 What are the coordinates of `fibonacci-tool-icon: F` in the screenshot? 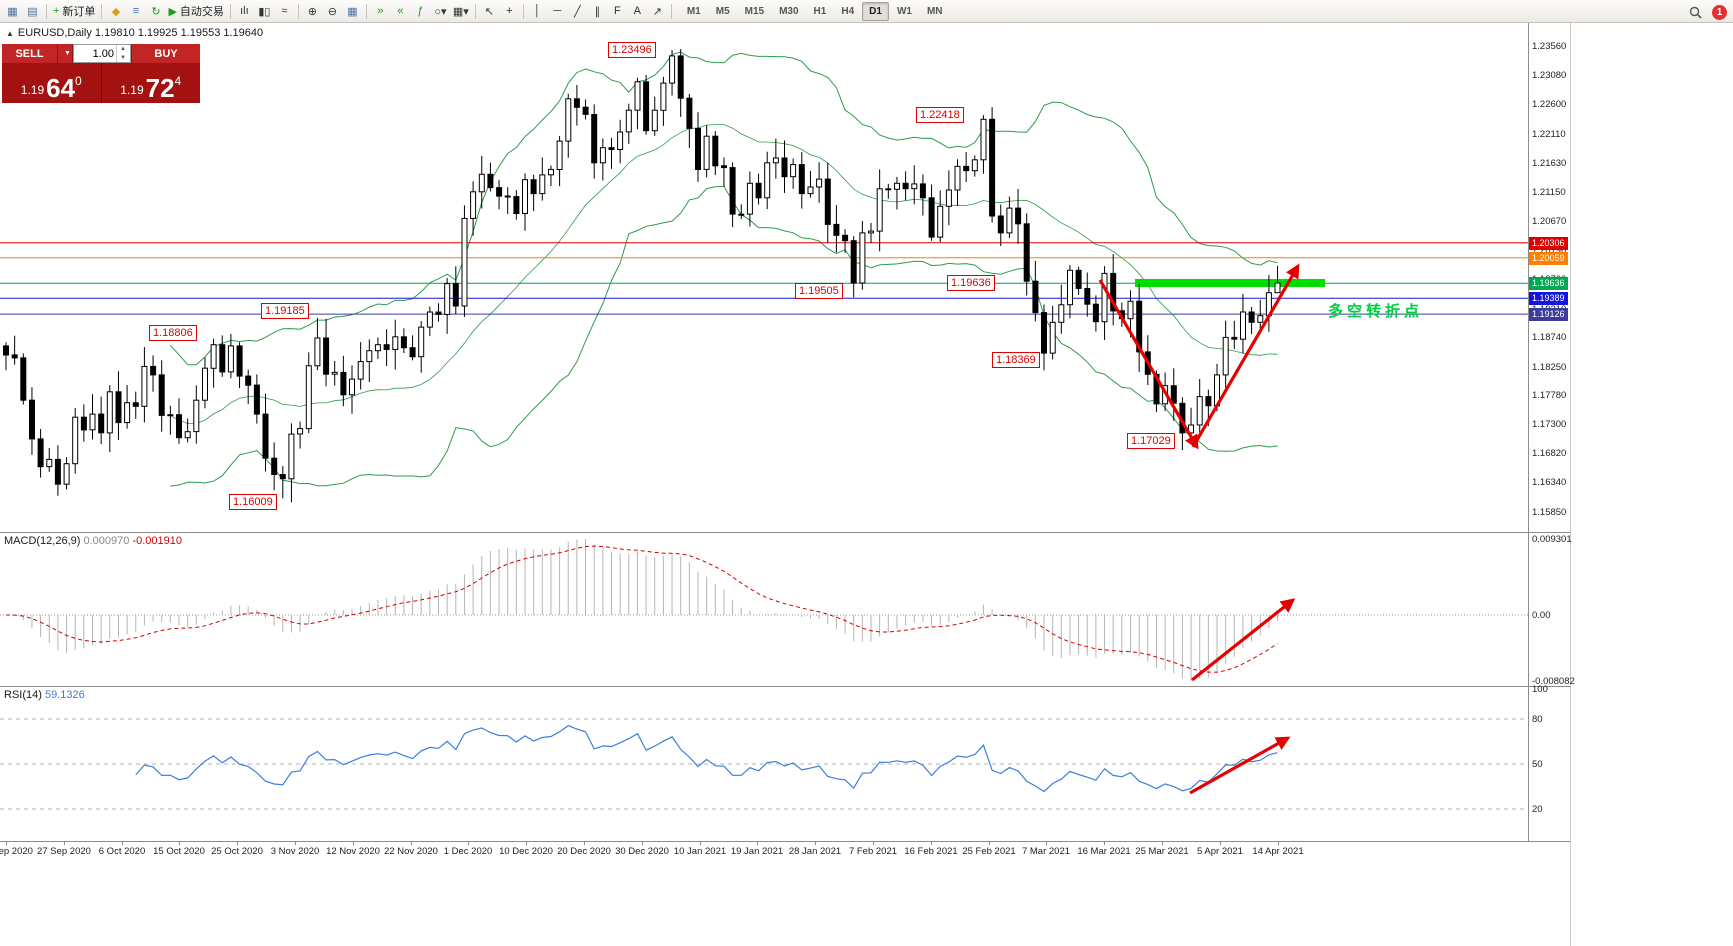 It's located at (617, 11).